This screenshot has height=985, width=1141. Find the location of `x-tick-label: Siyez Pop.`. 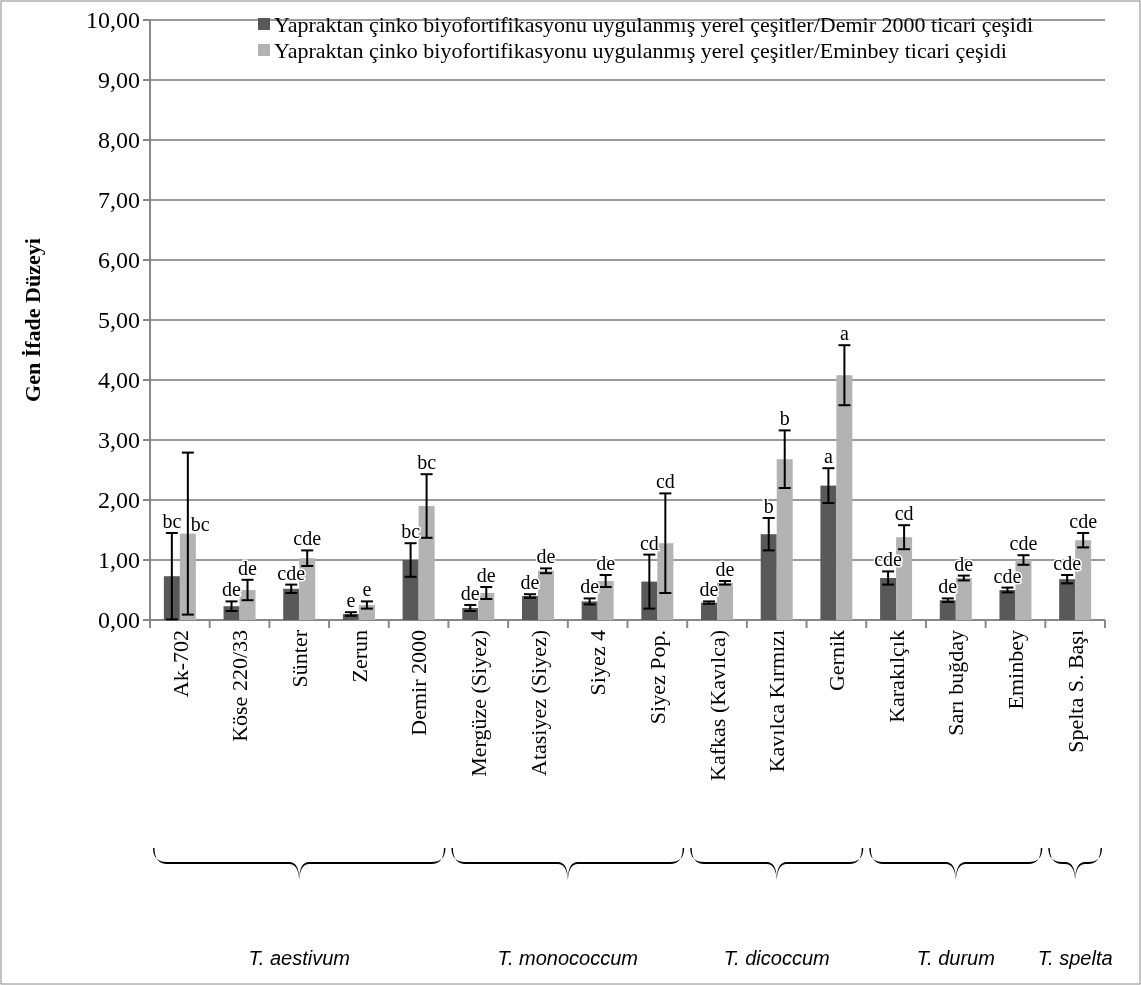

x-tick-label: Siyez Pop. is located at coordinates (658, 677).